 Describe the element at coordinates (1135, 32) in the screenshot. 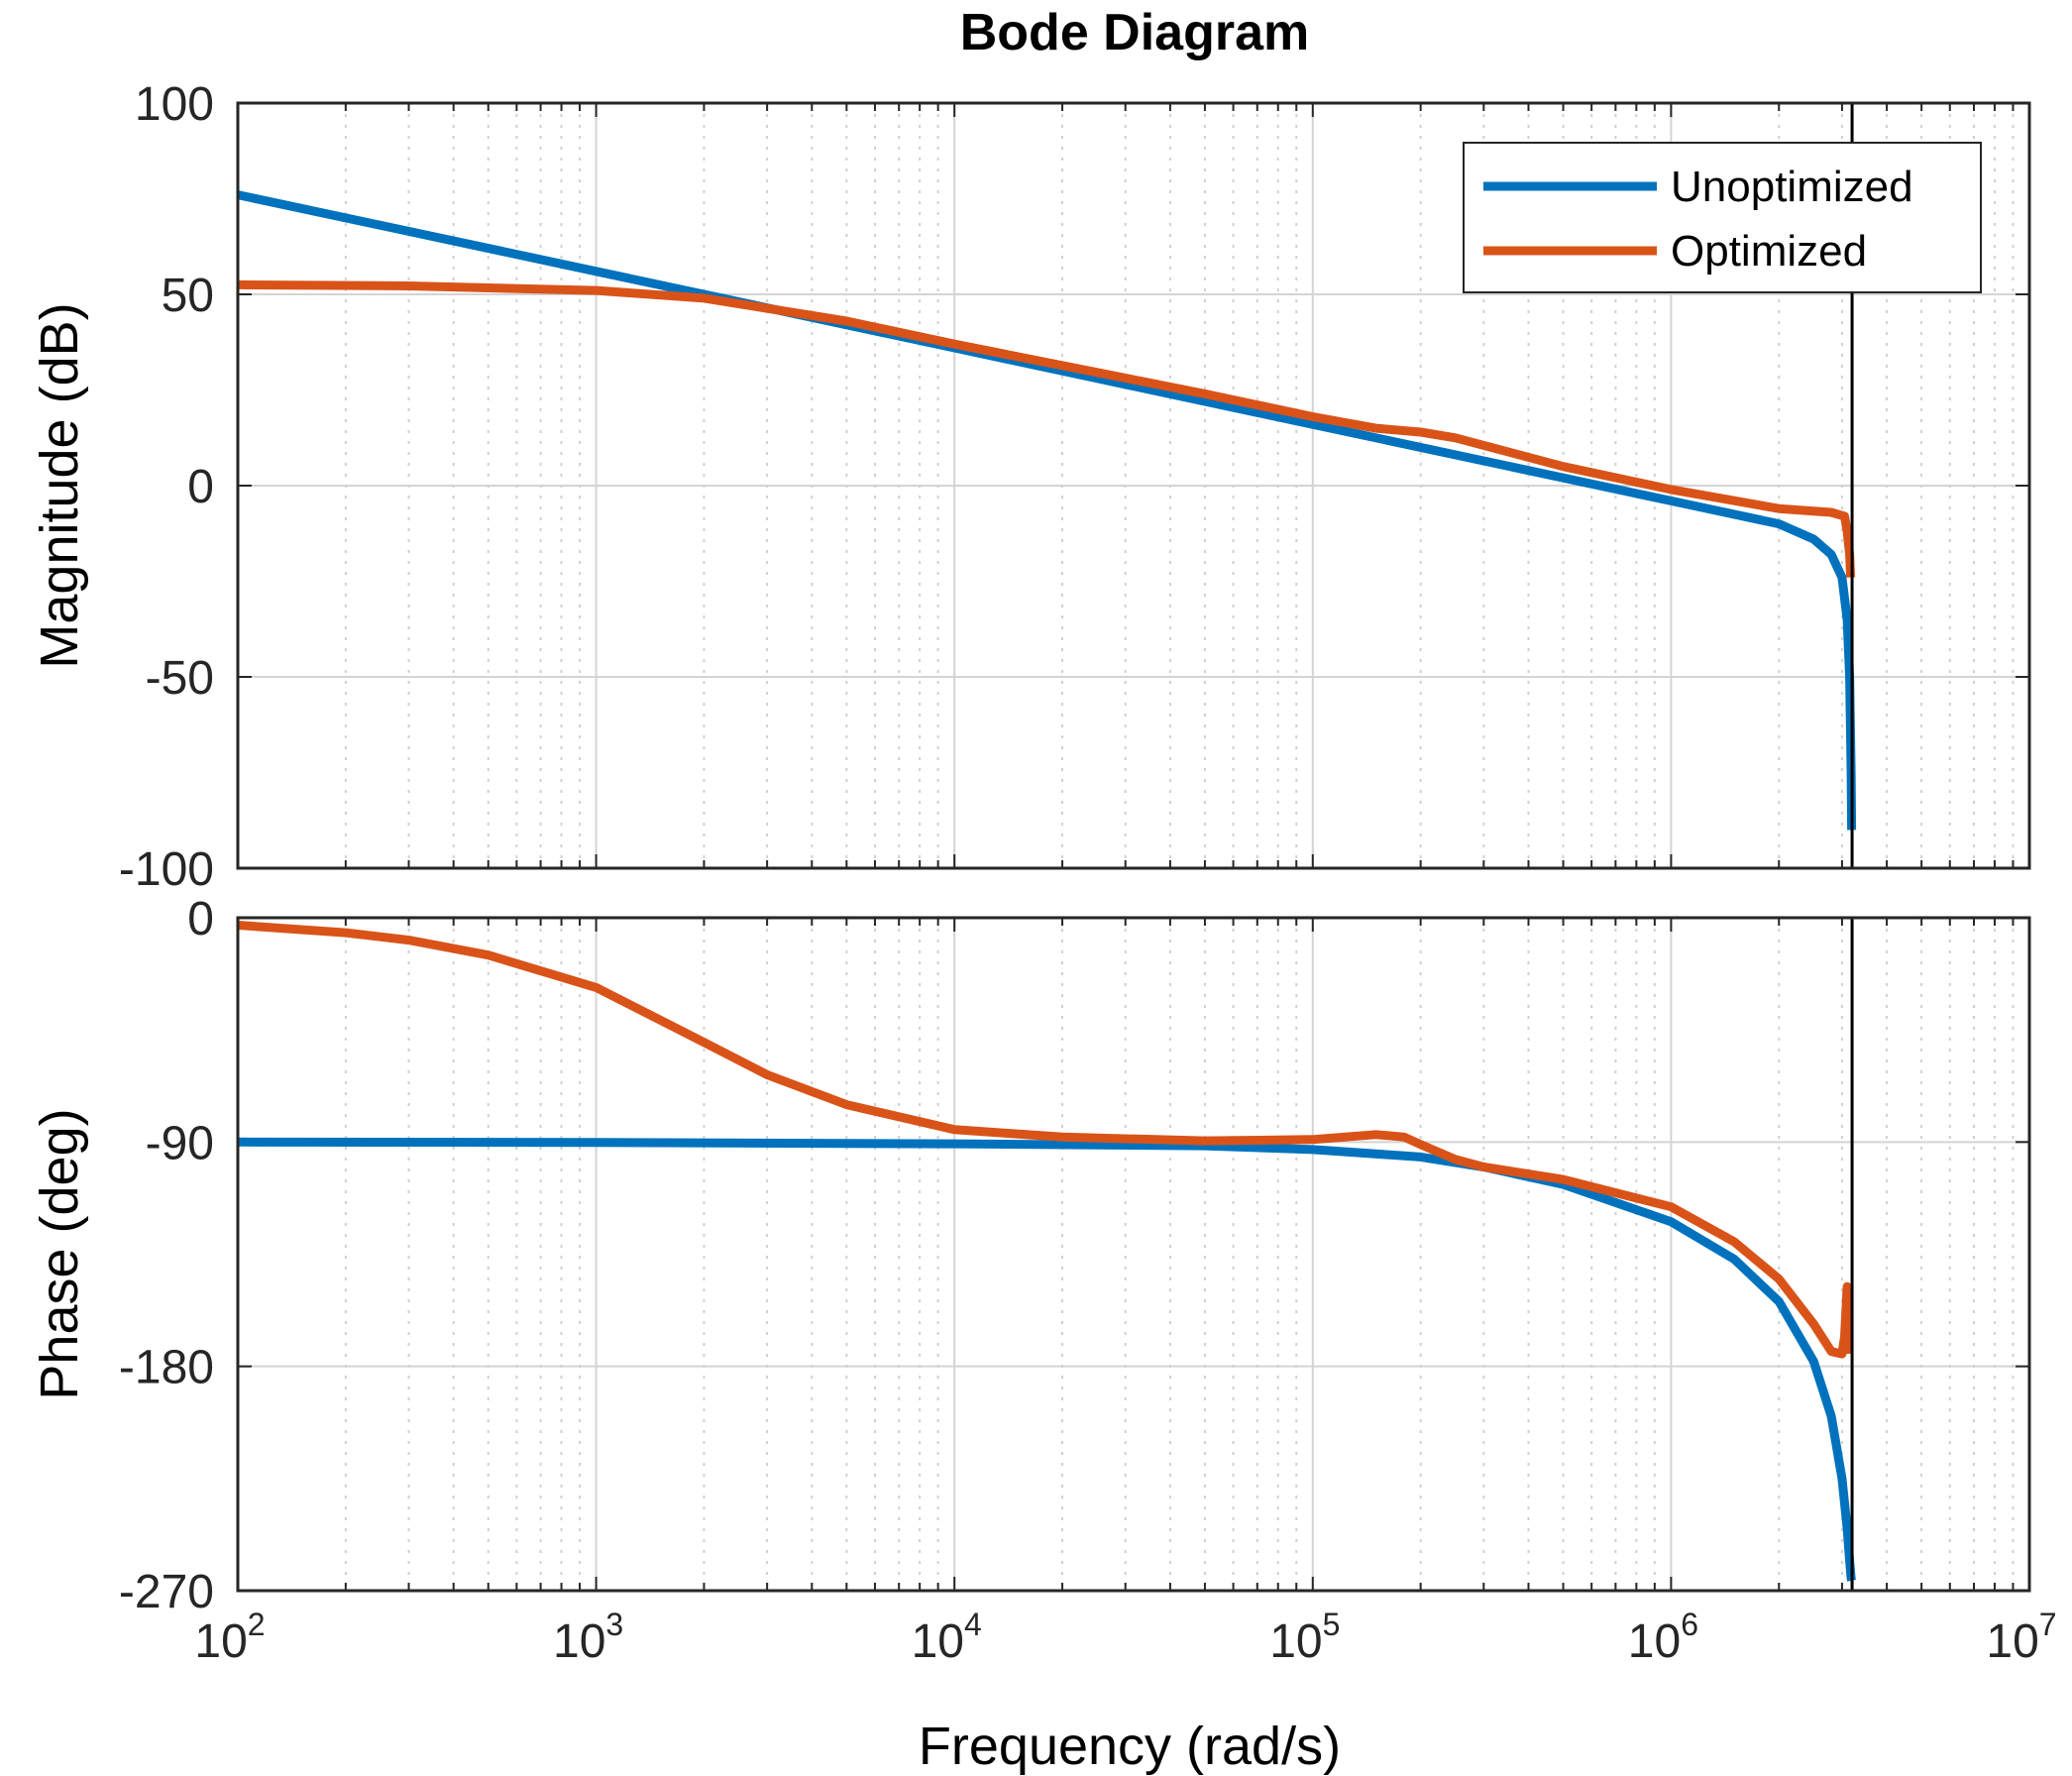

I see `chart-title: Bode Diagram` at that location.